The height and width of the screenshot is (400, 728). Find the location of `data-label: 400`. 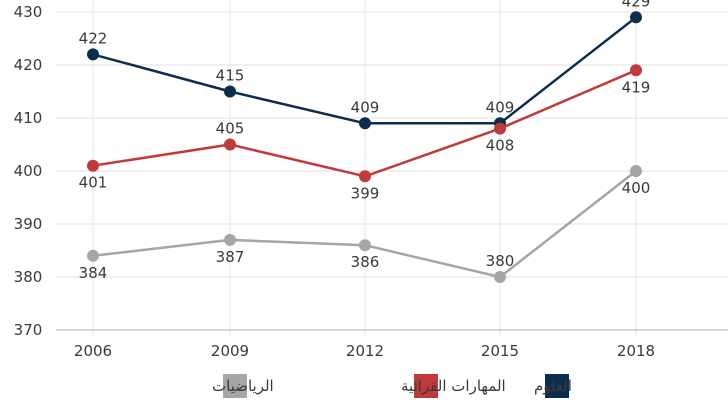

data-label: 400 is located at coordinates (636, 188).